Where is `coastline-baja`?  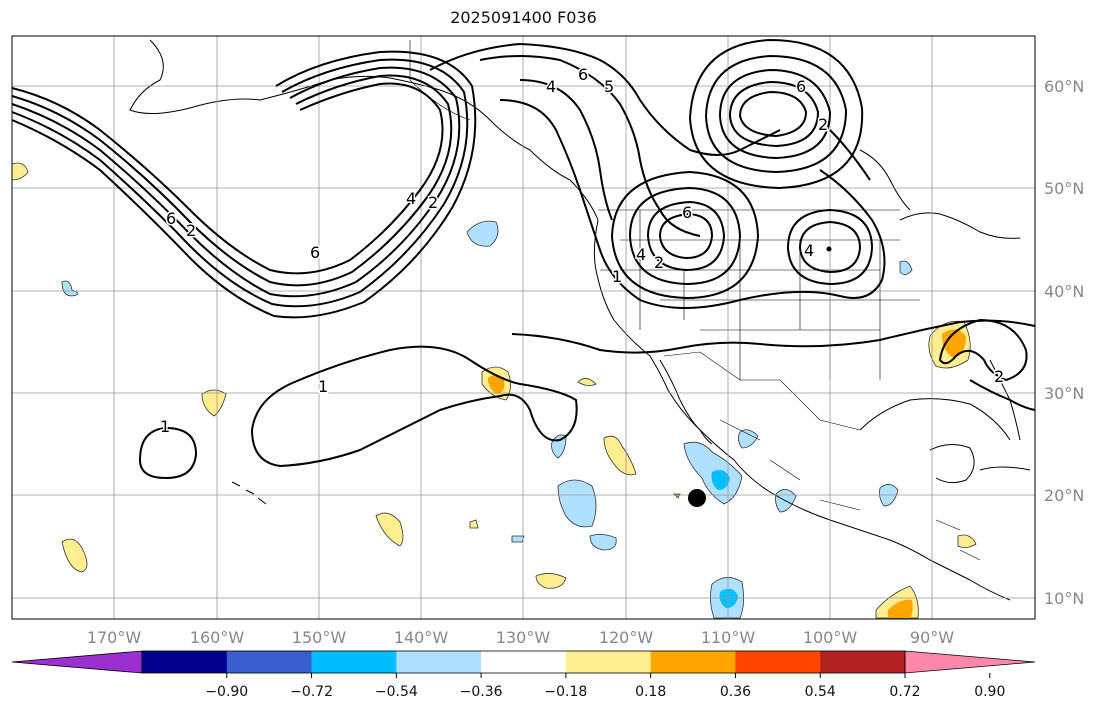 coastline-baja is located at coordinates (686, 402).